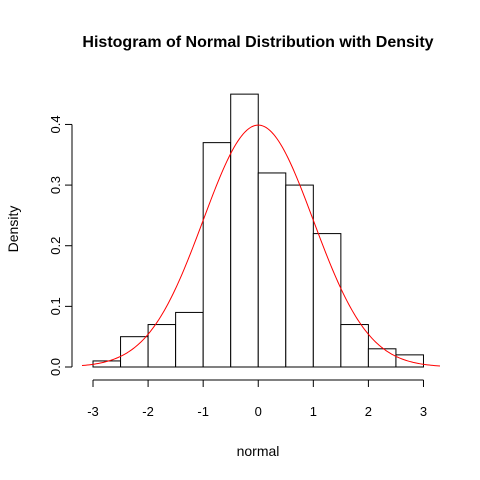  Describe the element at coordinates (203, 411) in the screenshot. I see `x-tick-label-2: -1` at that location.